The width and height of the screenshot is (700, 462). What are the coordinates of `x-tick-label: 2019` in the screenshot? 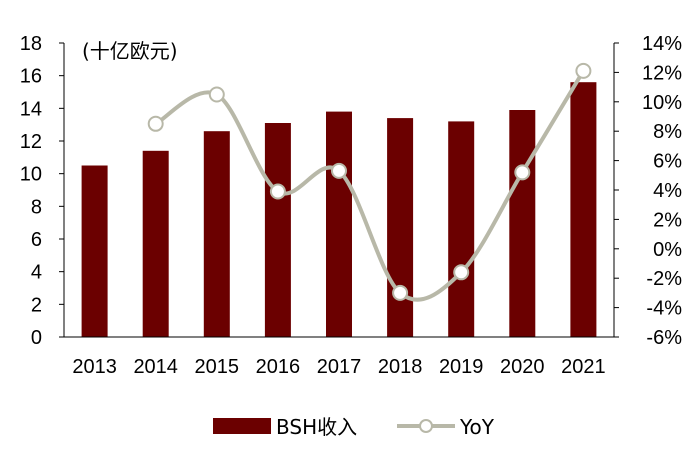 It's located at (461, 367).